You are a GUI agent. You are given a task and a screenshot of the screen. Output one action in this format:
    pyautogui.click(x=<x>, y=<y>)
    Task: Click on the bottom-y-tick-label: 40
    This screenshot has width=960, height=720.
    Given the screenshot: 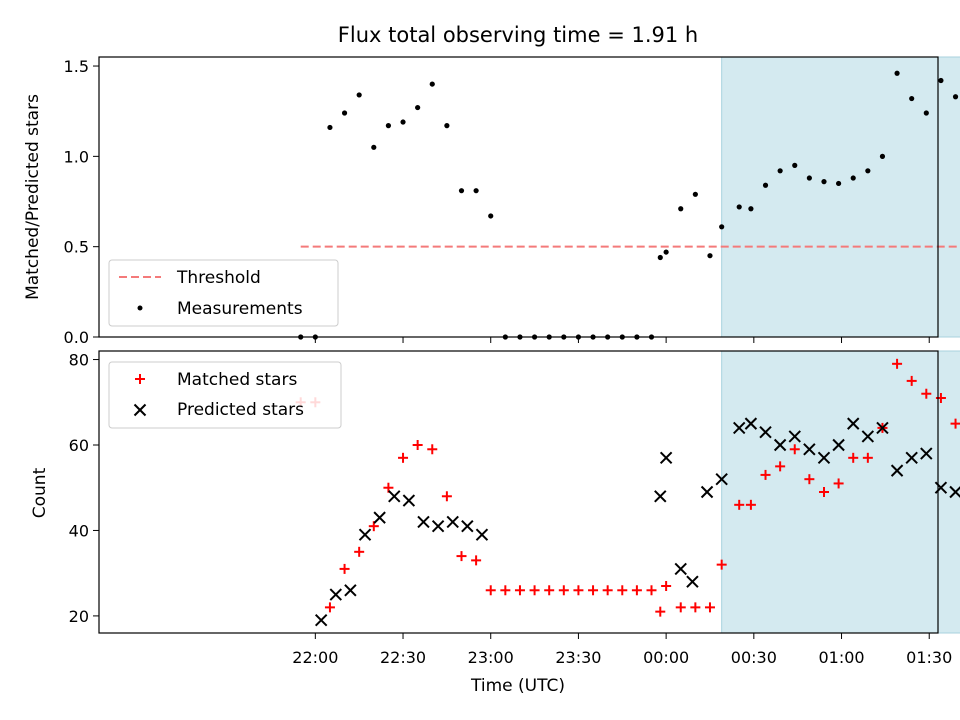 What is the action you would take?
    pyautogui.click(x=79, y=530)
    